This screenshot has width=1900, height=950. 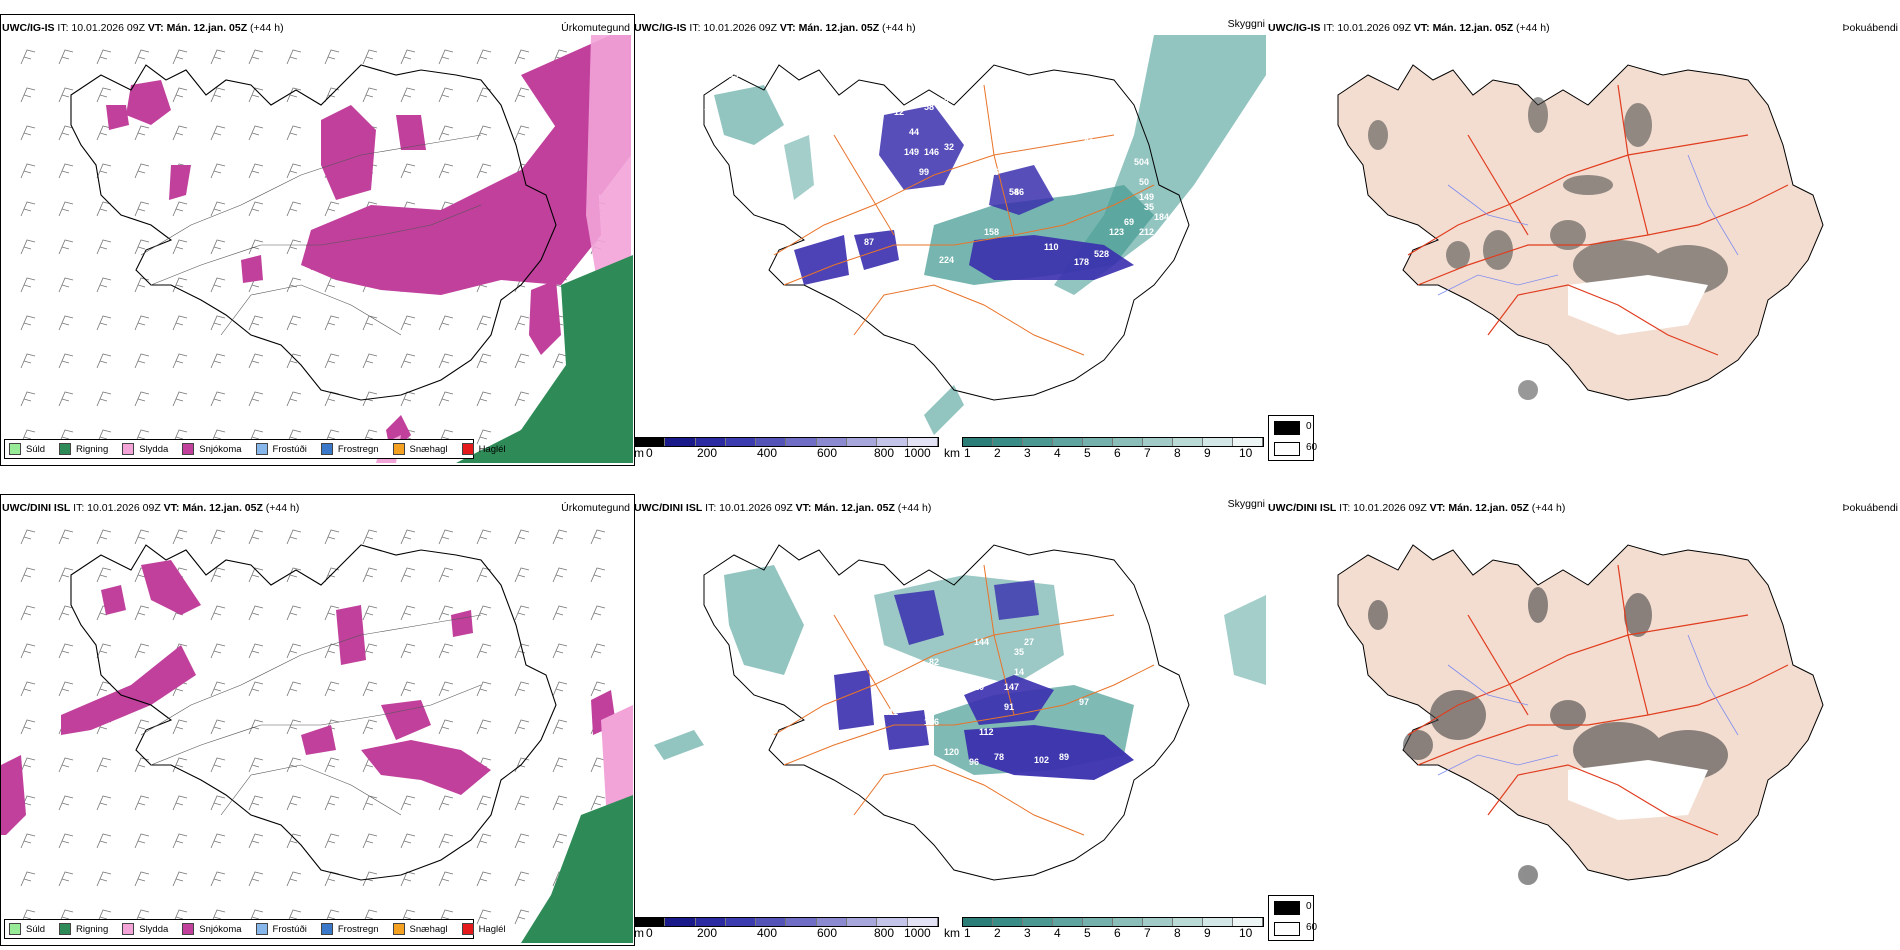 I want to click on visibility-value-label: 69, so click(x=1129, y=222).